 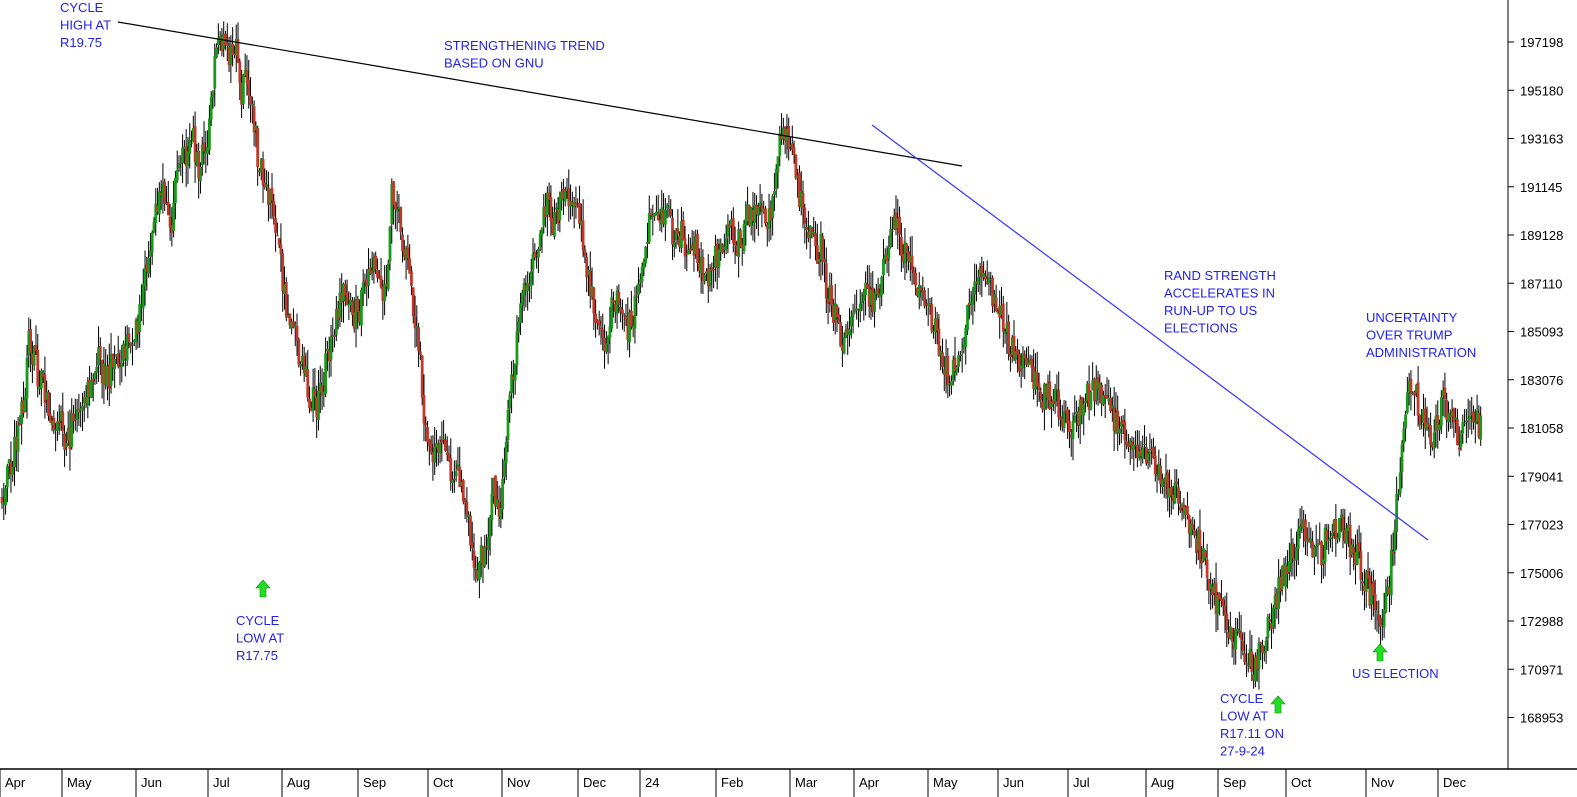 What do you see at coordinates (1541, 573) in the screenshot?
I see `y-tick-label: 175006` at bounding box center [1541, 573].